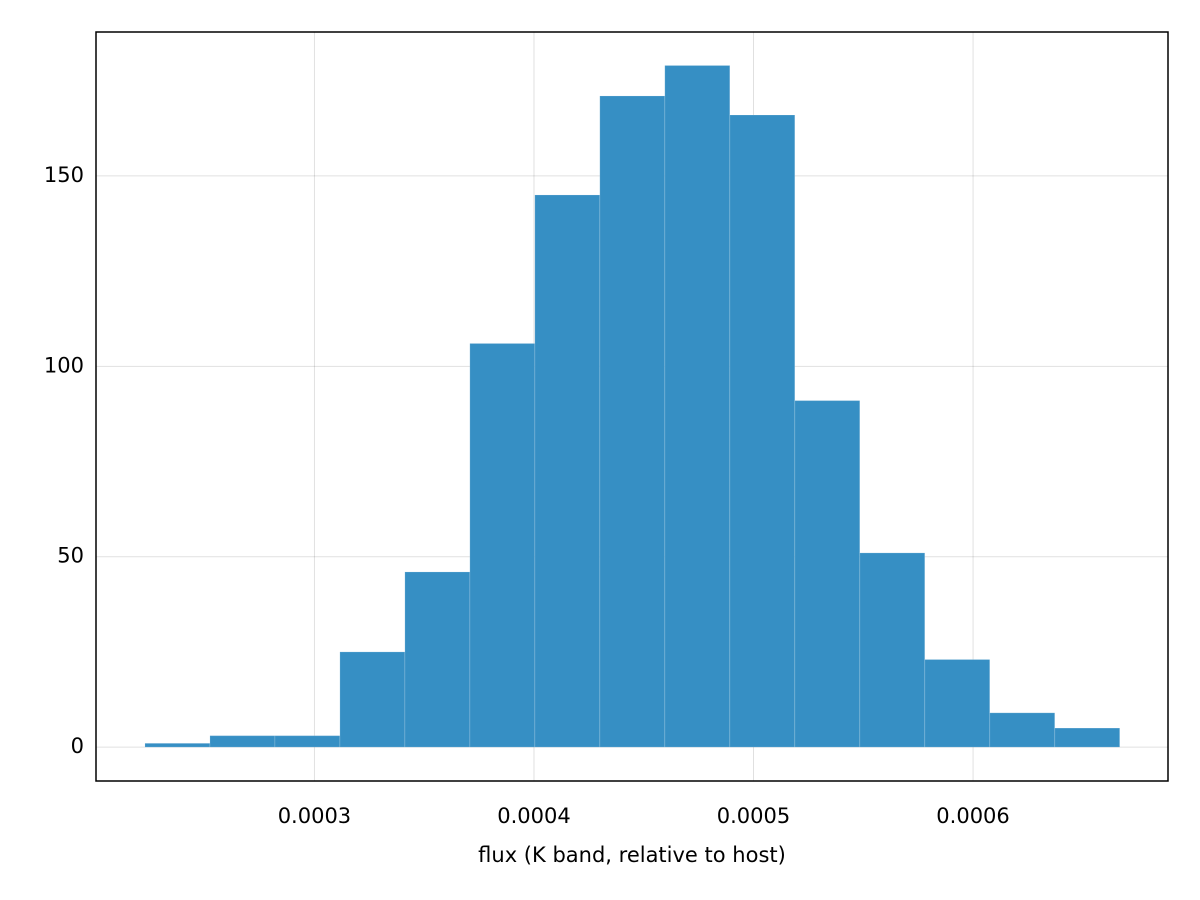 The image size is (1200, 900). I want to click on x-tick-label: 0.0005, so click(753, 816).